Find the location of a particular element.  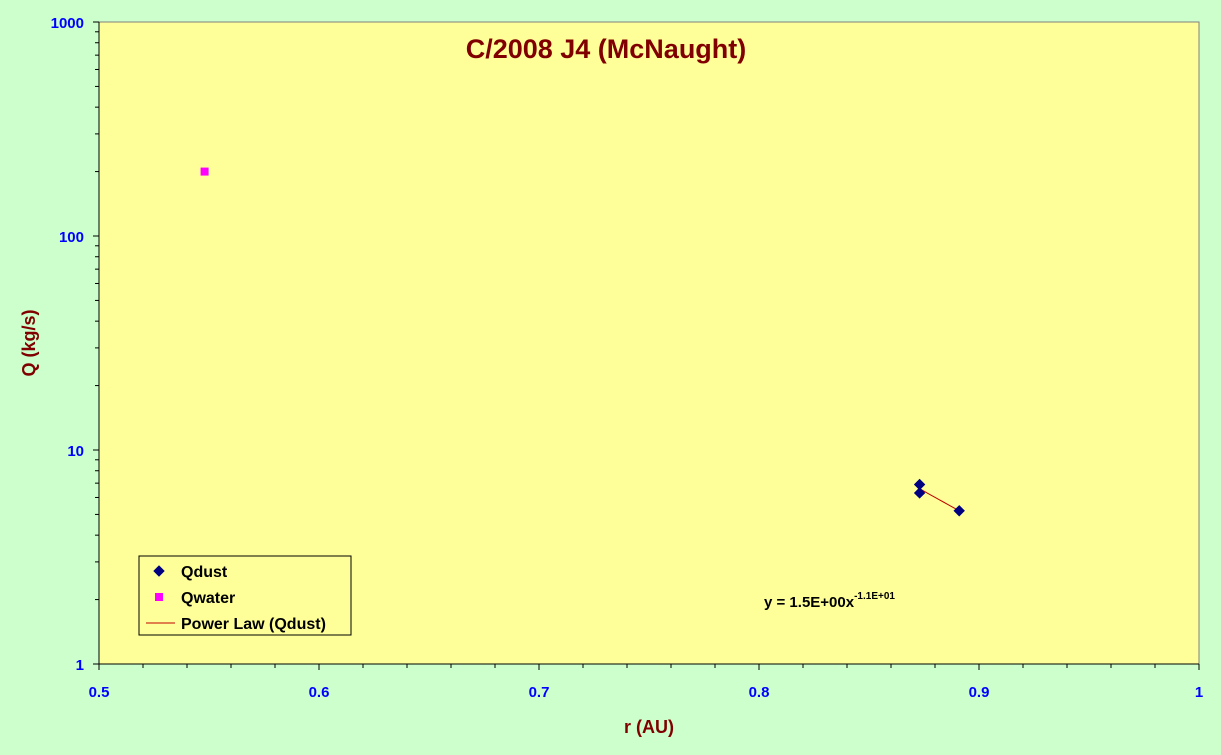

x-axis-title: r (AU) is located at coordinates (649, 727).